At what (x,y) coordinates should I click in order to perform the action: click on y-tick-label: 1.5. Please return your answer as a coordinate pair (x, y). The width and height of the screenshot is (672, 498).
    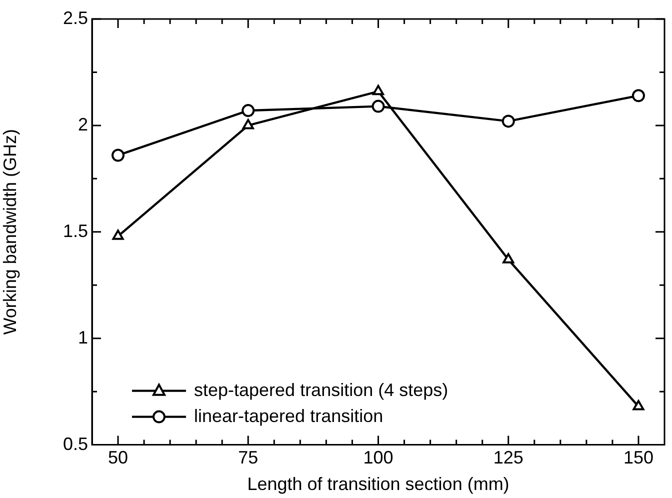
    Looking at the image, I should click on (75, 230).